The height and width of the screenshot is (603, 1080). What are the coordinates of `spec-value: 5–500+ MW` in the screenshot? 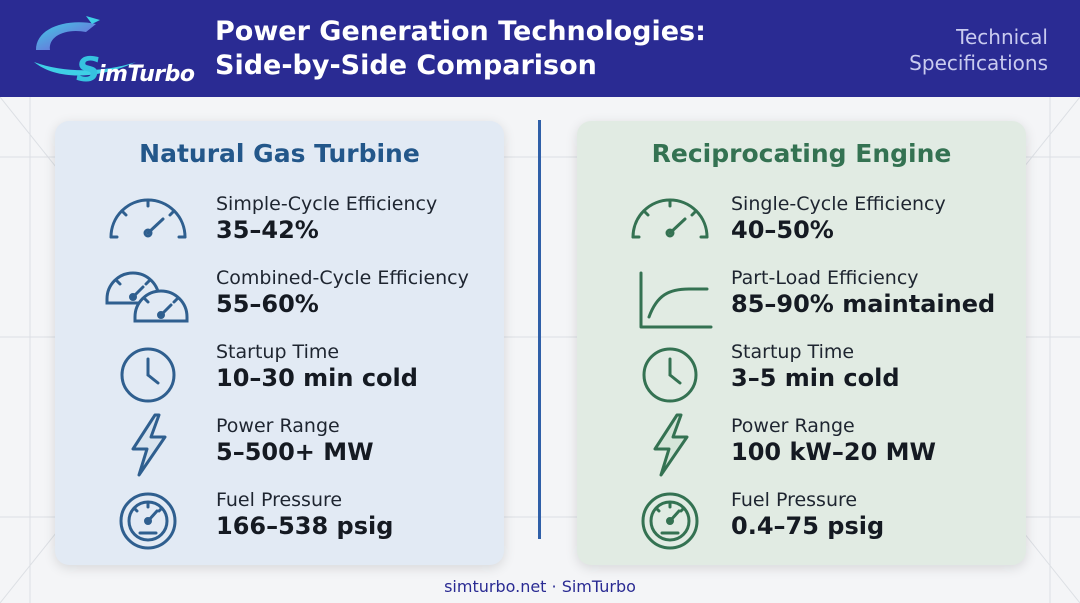 It's located at (295, 452).